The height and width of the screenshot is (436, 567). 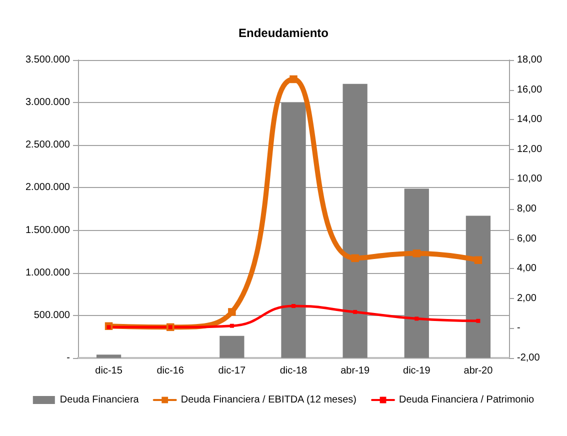 I want to click on y2-tick-label: 4,00, so click(x=527, y=268).